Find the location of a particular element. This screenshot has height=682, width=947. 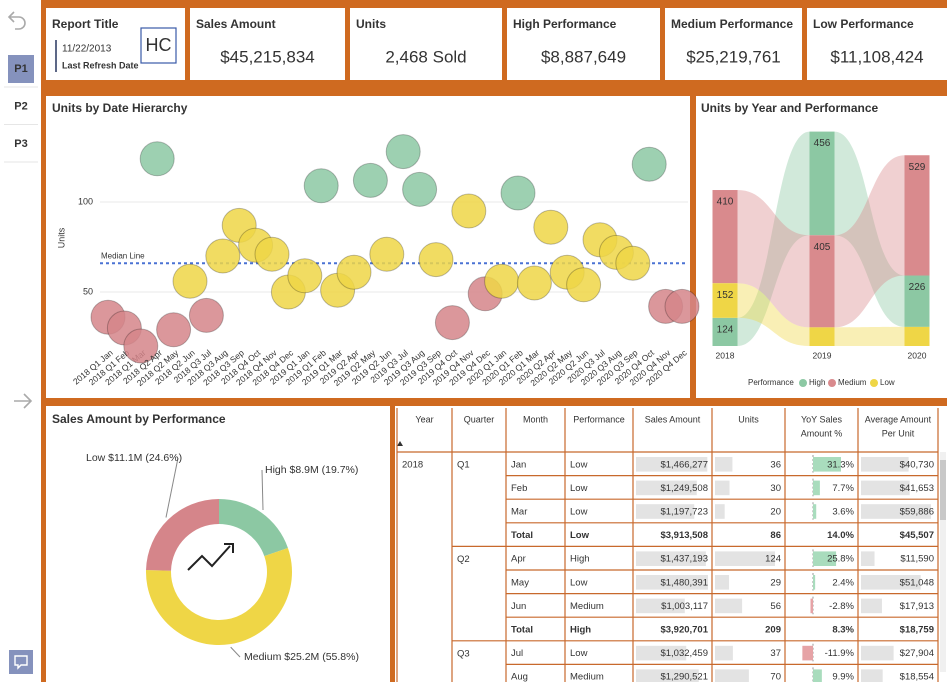

page-tab: P2 is located at coordinates (20, 106).